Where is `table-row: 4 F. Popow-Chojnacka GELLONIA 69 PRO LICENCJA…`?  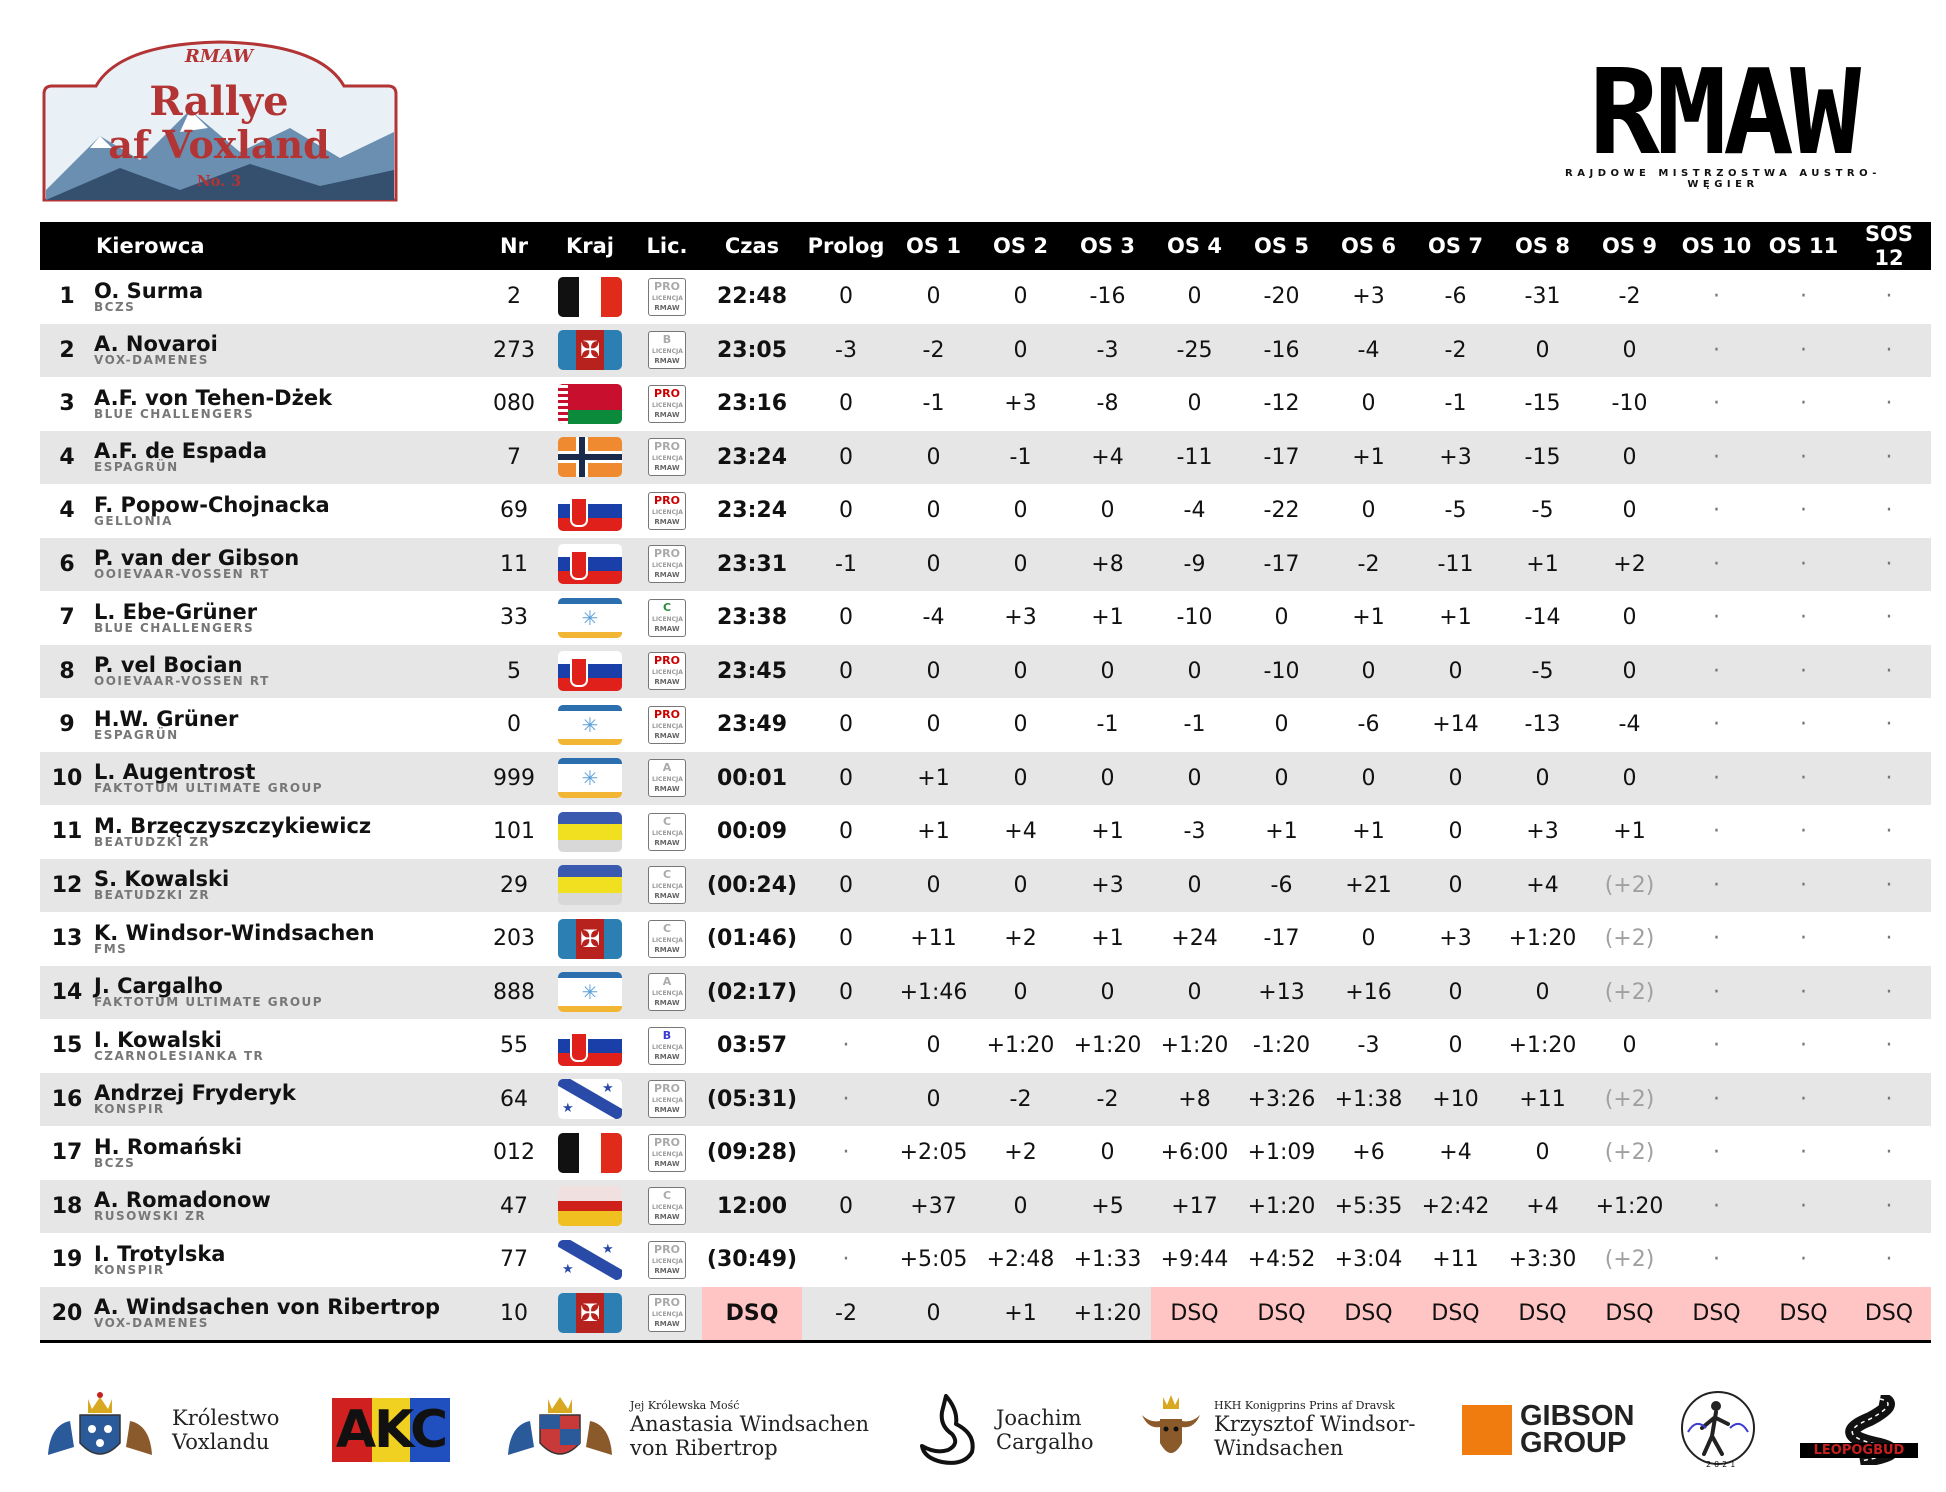 table-row: 4 F. Popow-Chojnacka GELLONIA 69 PRO LICENCJA… is located at coordinates (985, 511).